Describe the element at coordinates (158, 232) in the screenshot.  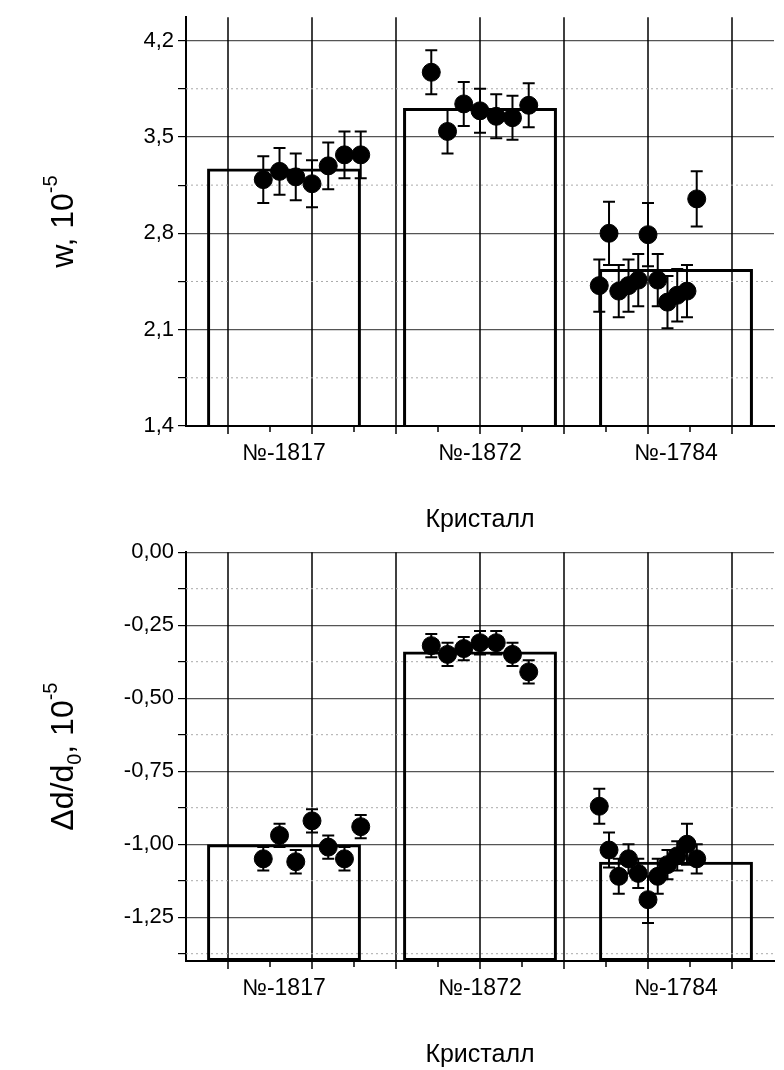
I see `y-tick-label: 2,8` at that location.